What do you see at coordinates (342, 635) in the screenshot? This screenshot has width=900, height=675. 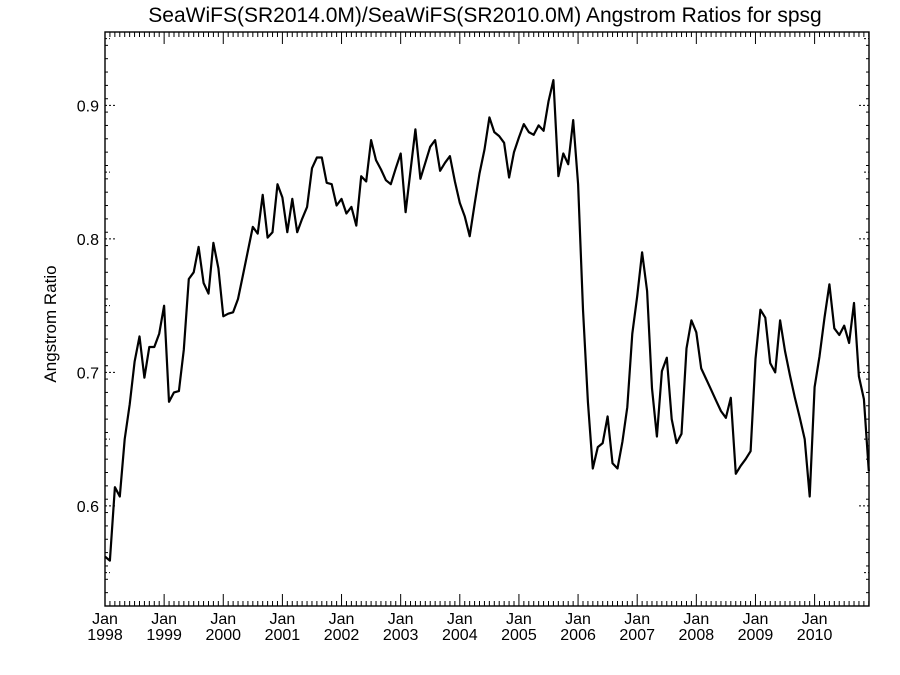 I see `x-tick-year-label: 2002` at bounding box center [342, 635].